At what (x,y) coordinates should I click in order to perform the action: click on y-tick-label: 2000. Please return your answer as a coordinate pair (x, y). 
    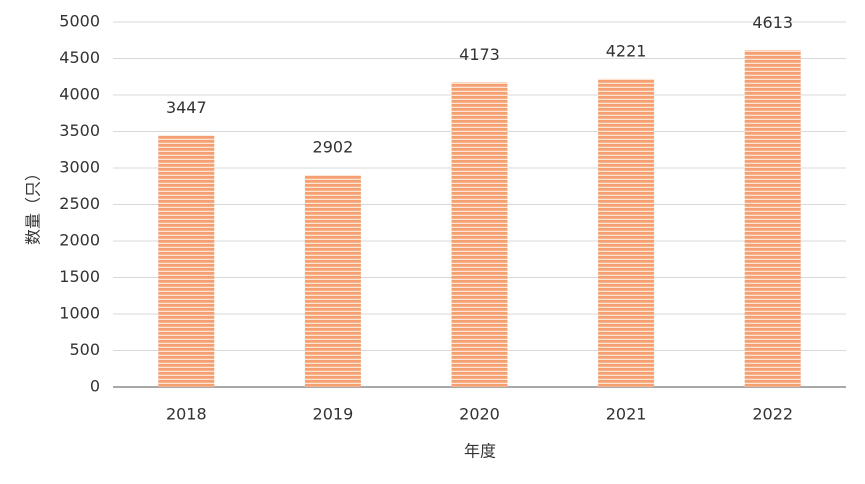
    Looking at the image, I should click on (79, 240).